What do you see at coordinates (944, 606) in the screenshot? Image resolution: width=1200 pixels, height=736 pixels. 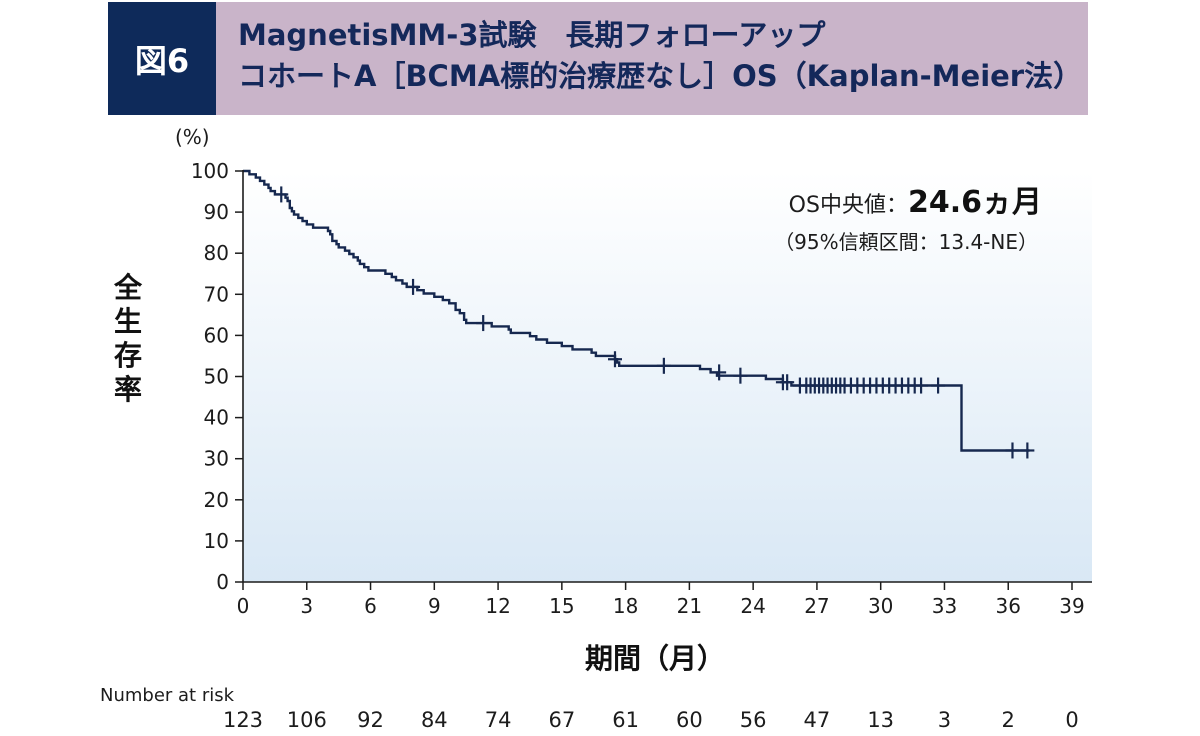 I see `x-tick-label: 33` at bounding box center [944, 606].